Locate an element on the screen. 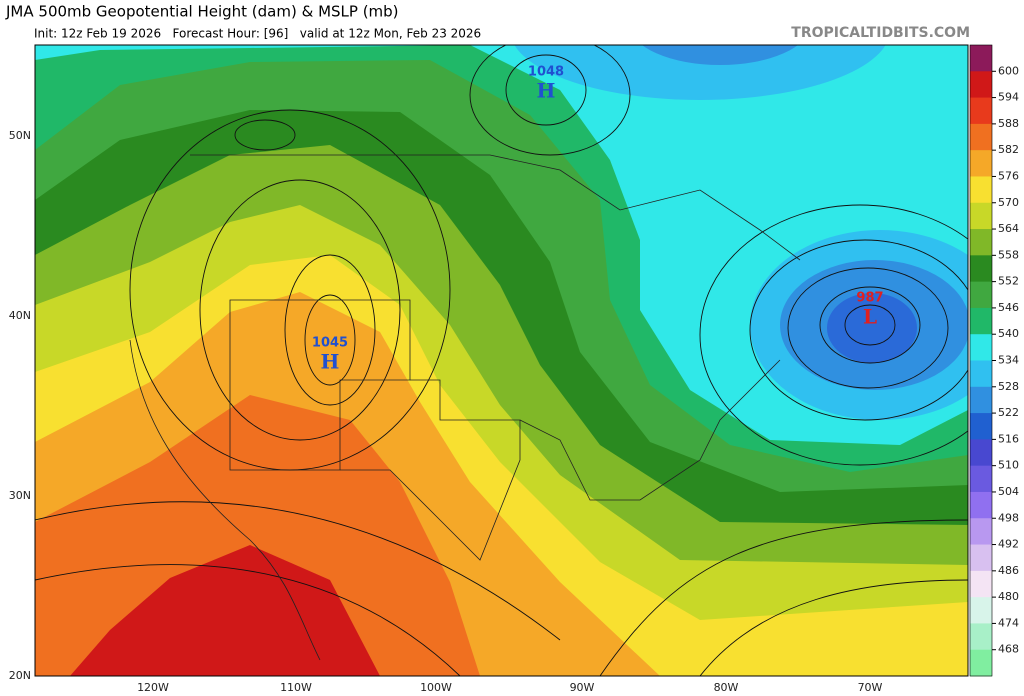 The width and height of the screenshot is (1024, 696). colorbar-label: 504 is located at coordinates (1008, 491).